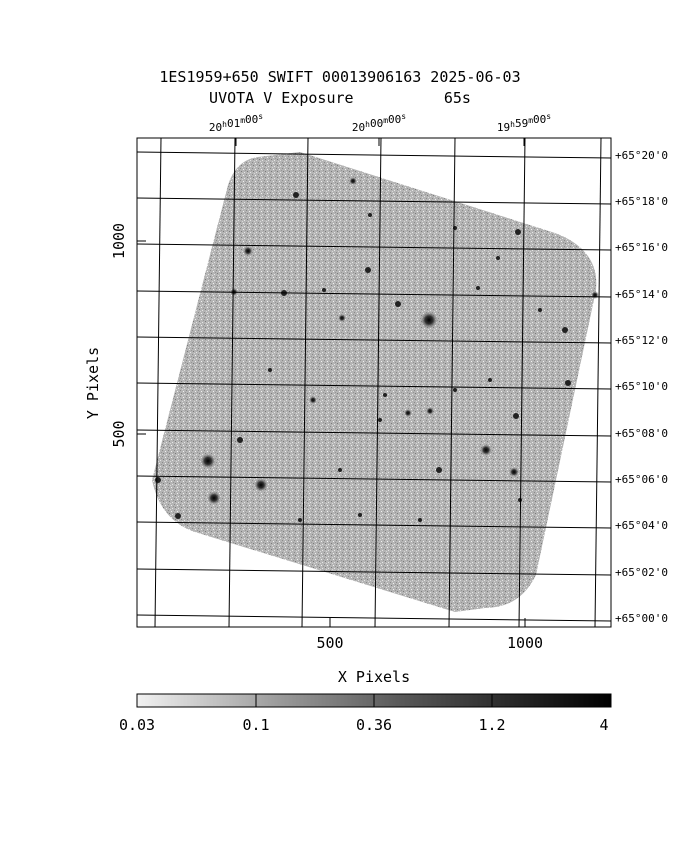  What do you see at coordinates (255, 725) in the screenshot?
I see `colorbar-label: 0.1` at bounding box center [255, 725].